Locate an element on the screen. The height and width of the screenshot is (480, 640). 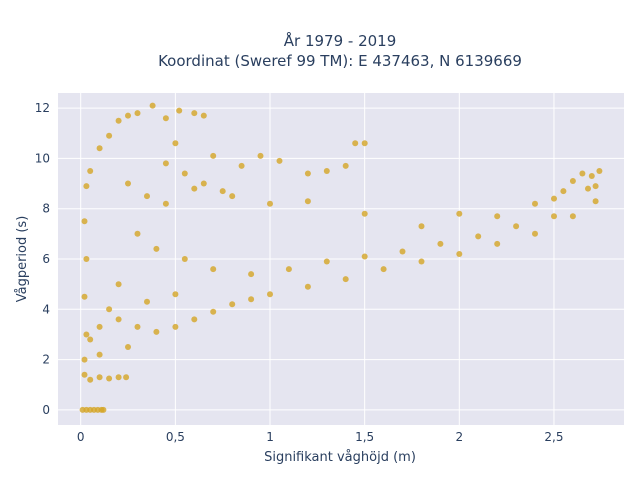
y-tick-label: 0 is located at coordinates (46, 410).